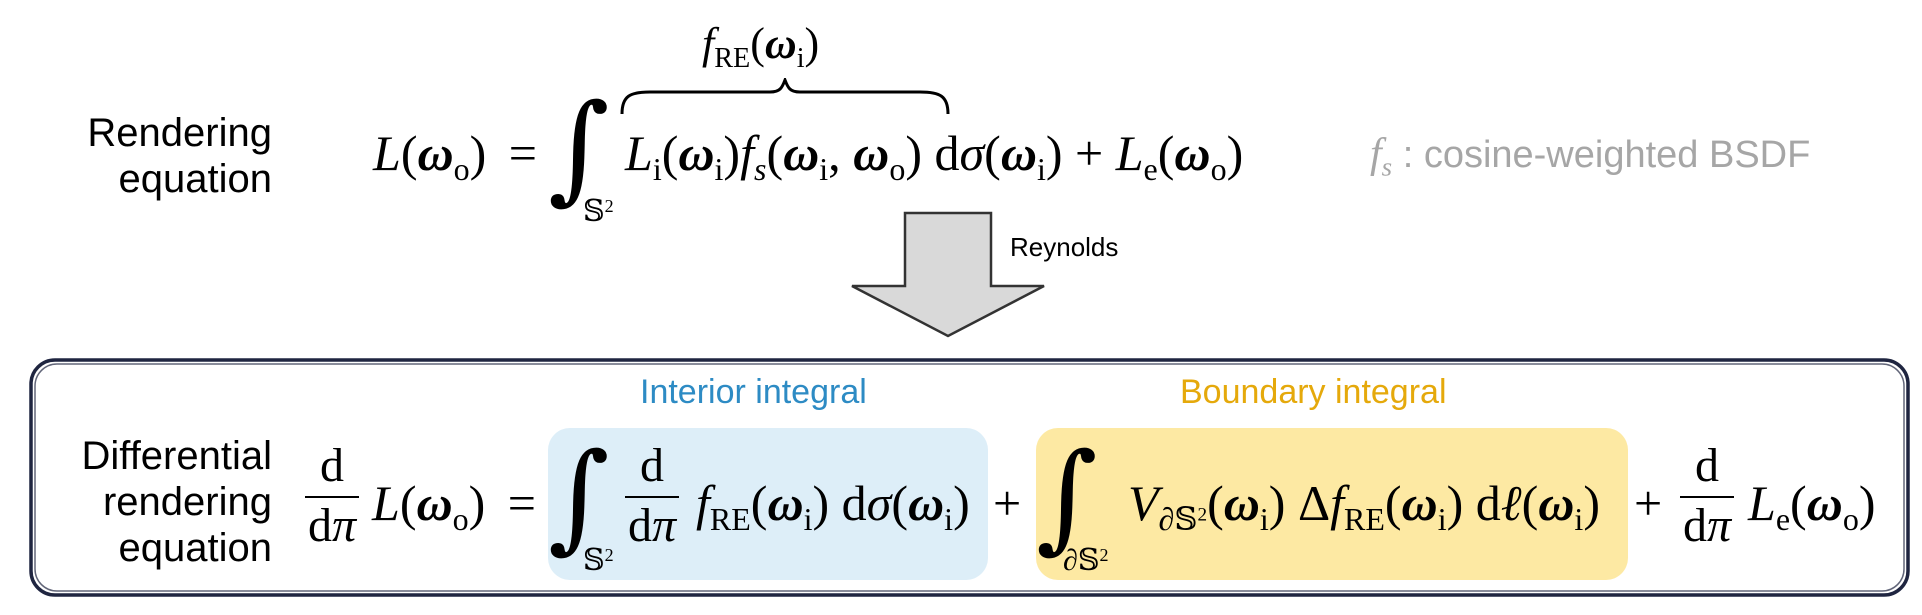  I want to click on rendering-equation-label: Rendering equation, so click(179, 156).